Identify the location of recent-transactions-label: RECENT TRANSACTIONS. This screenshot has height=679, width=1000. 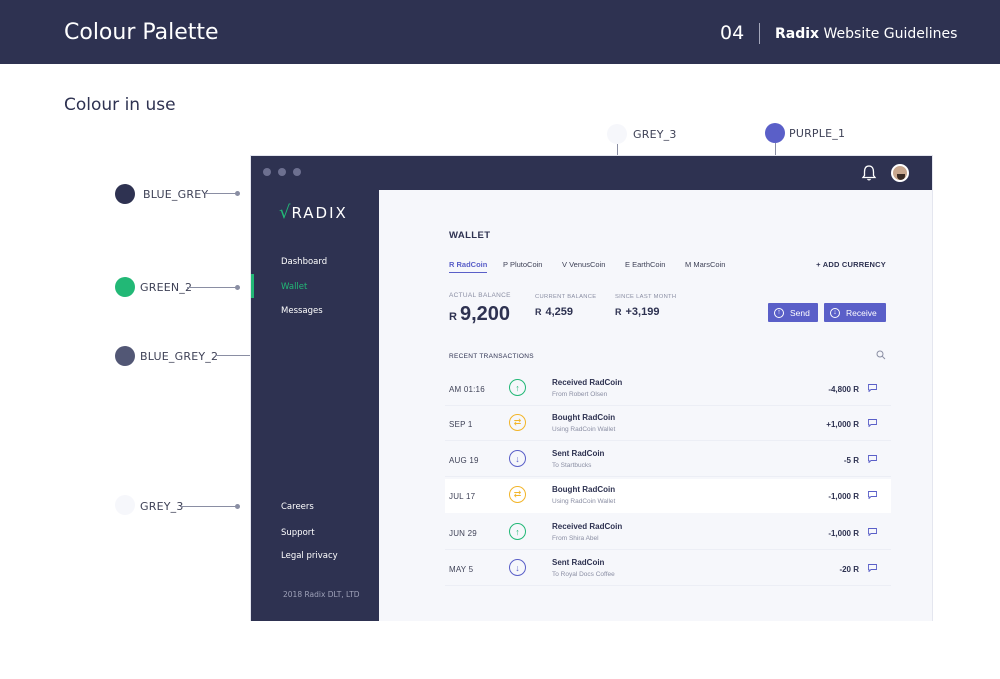
(491, 356).